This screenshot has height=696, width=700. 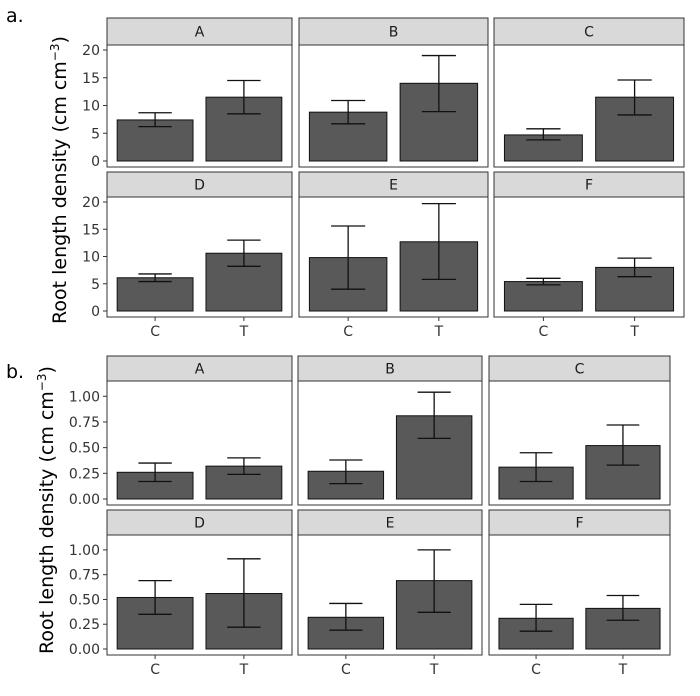 I want to click on chart-tag: b., so click(x=15, y=372).